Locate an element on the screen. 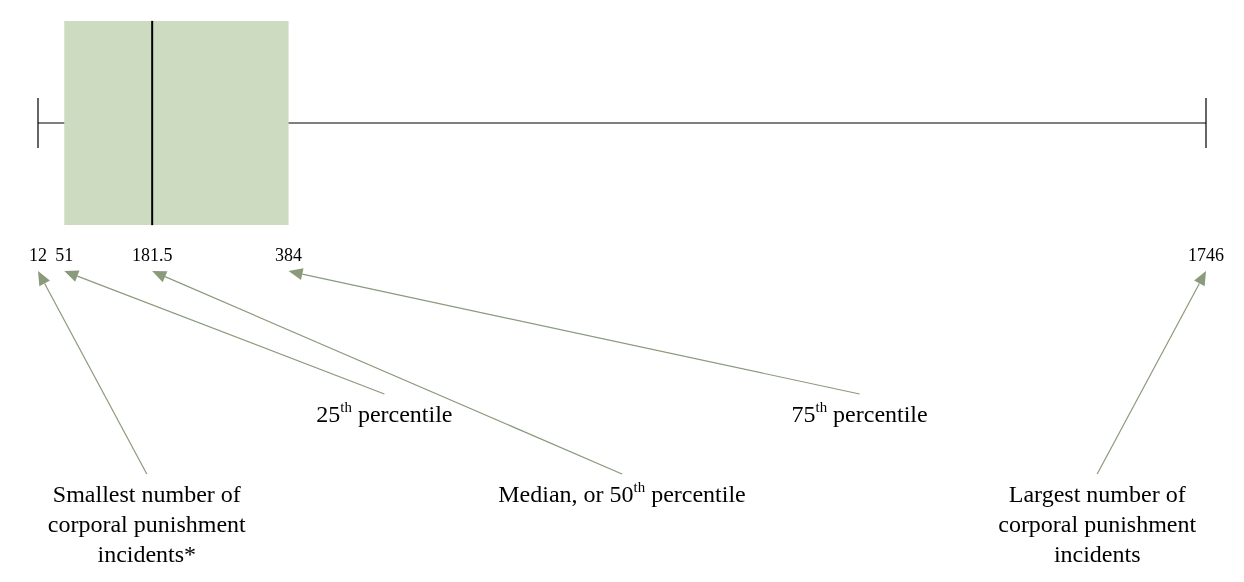  text: Largest number of corporal punishment incidents is located at coordinates (1097, 524).